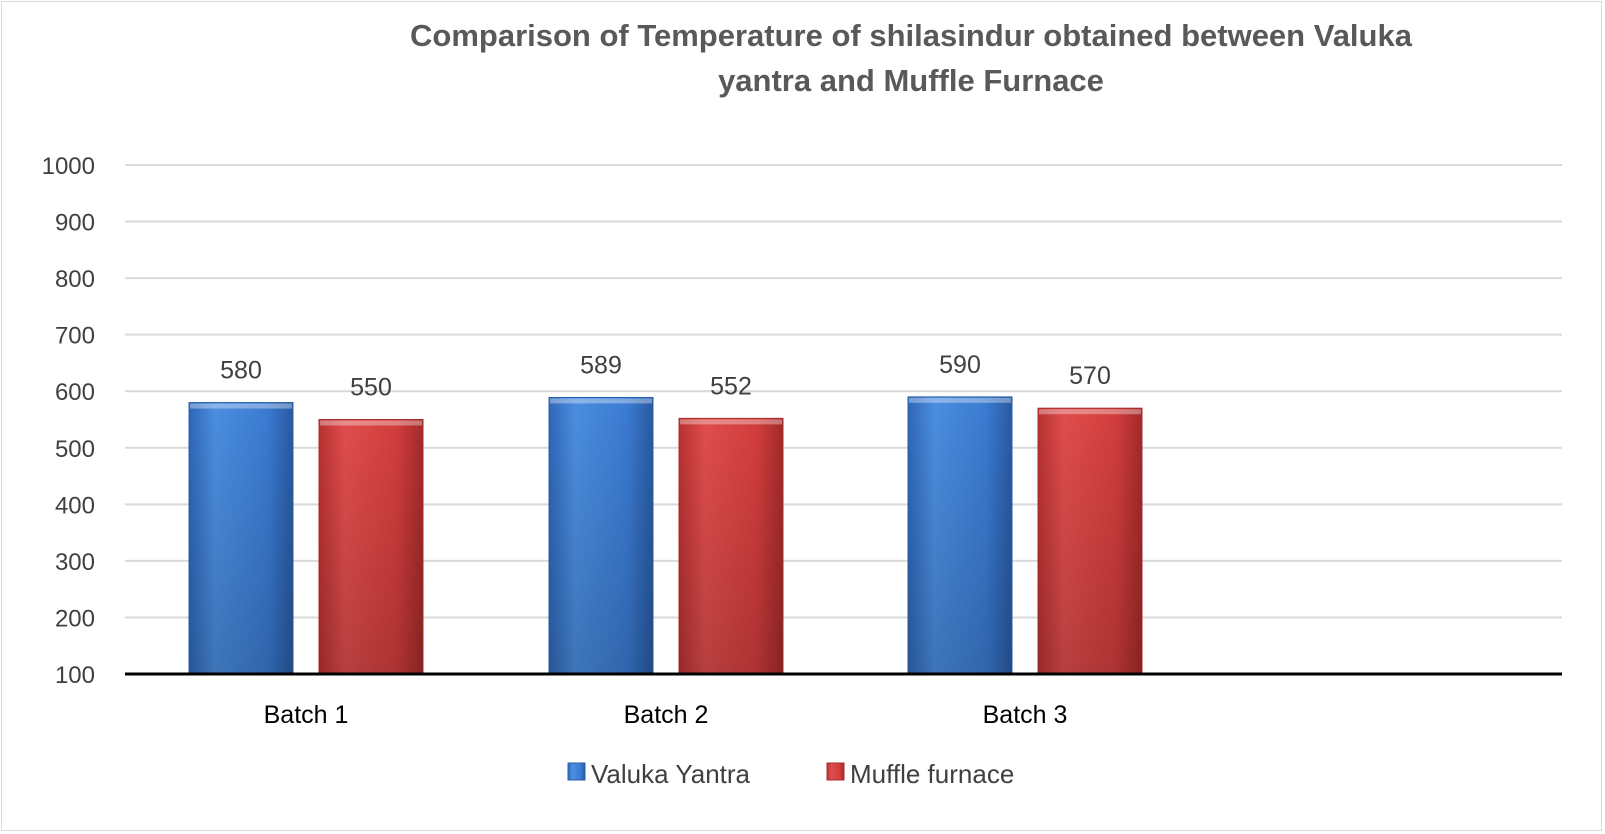 This screenshot has height=834, width=1605. Describe the element at coordinates (932, 774) in the screenshot. I see `legend-label-muffle-furnace: Muffle furnace` at that location.